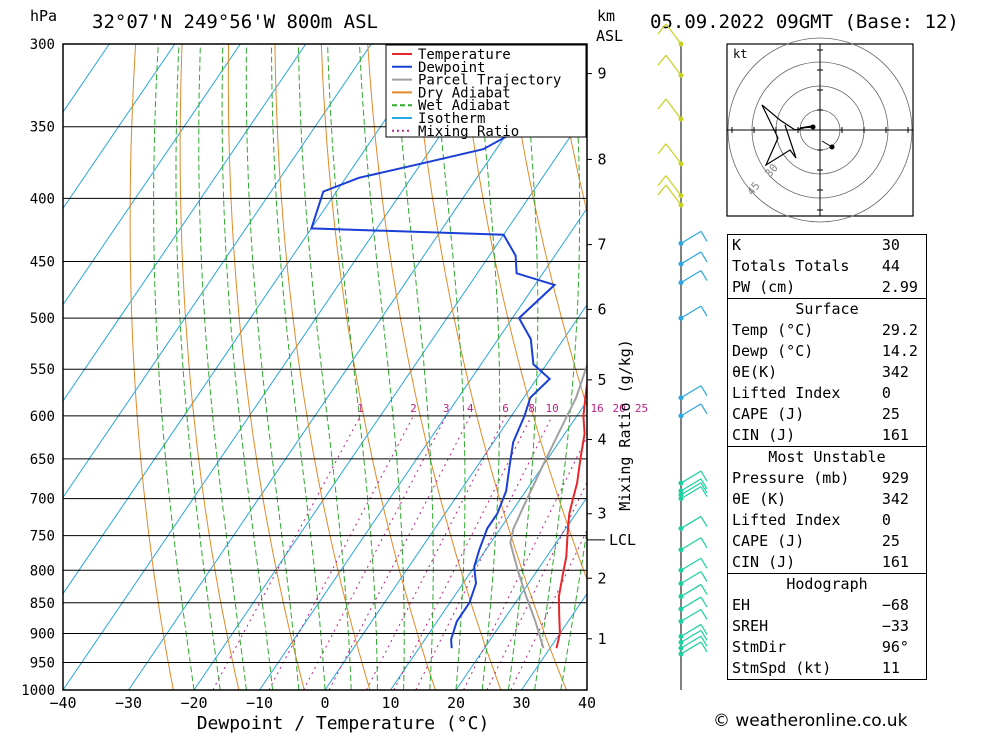 This screenshot has height=733, width=1000. Describe the element at coordinates (42, 263) in the screenshot. I see `pressure-label: 450` at that location.